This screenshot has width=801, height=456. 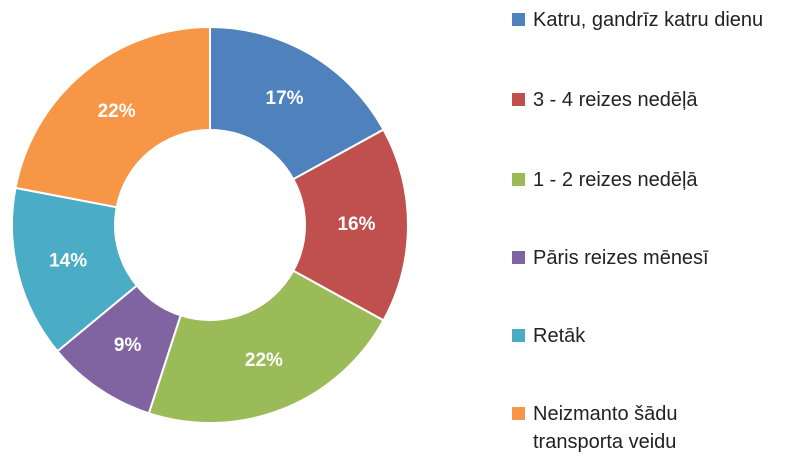 I want to click on value-label: 14%, so click(x=68, y=260).